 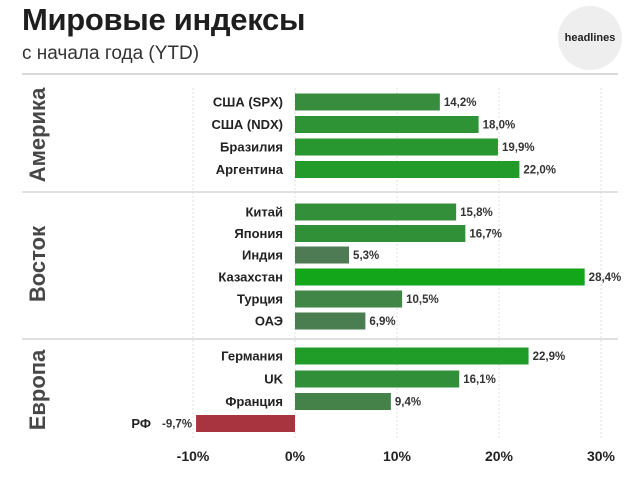 I want to click on header-divider, so click(x=320, y=74).